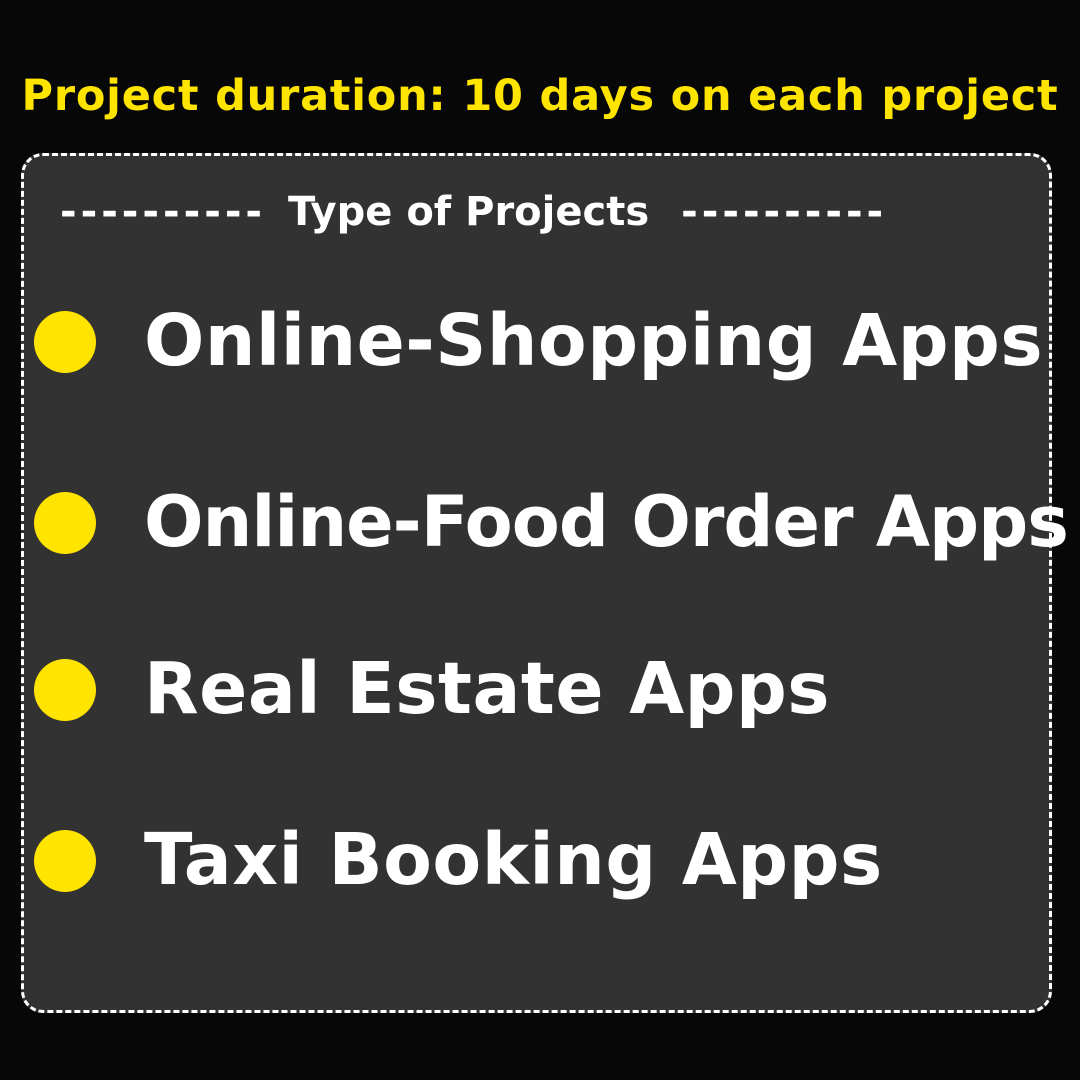  I want to click on project-type-item-online-food-order: Online-Food Order Apps, so click(540, 522).